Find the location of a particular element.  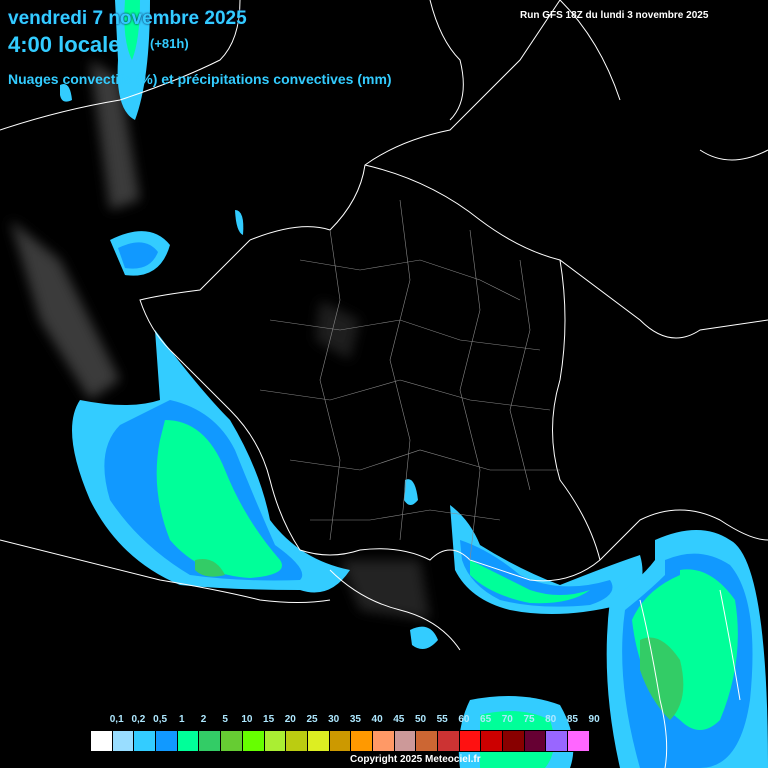

legend-label: 2 is located at coordinates (203, 719).